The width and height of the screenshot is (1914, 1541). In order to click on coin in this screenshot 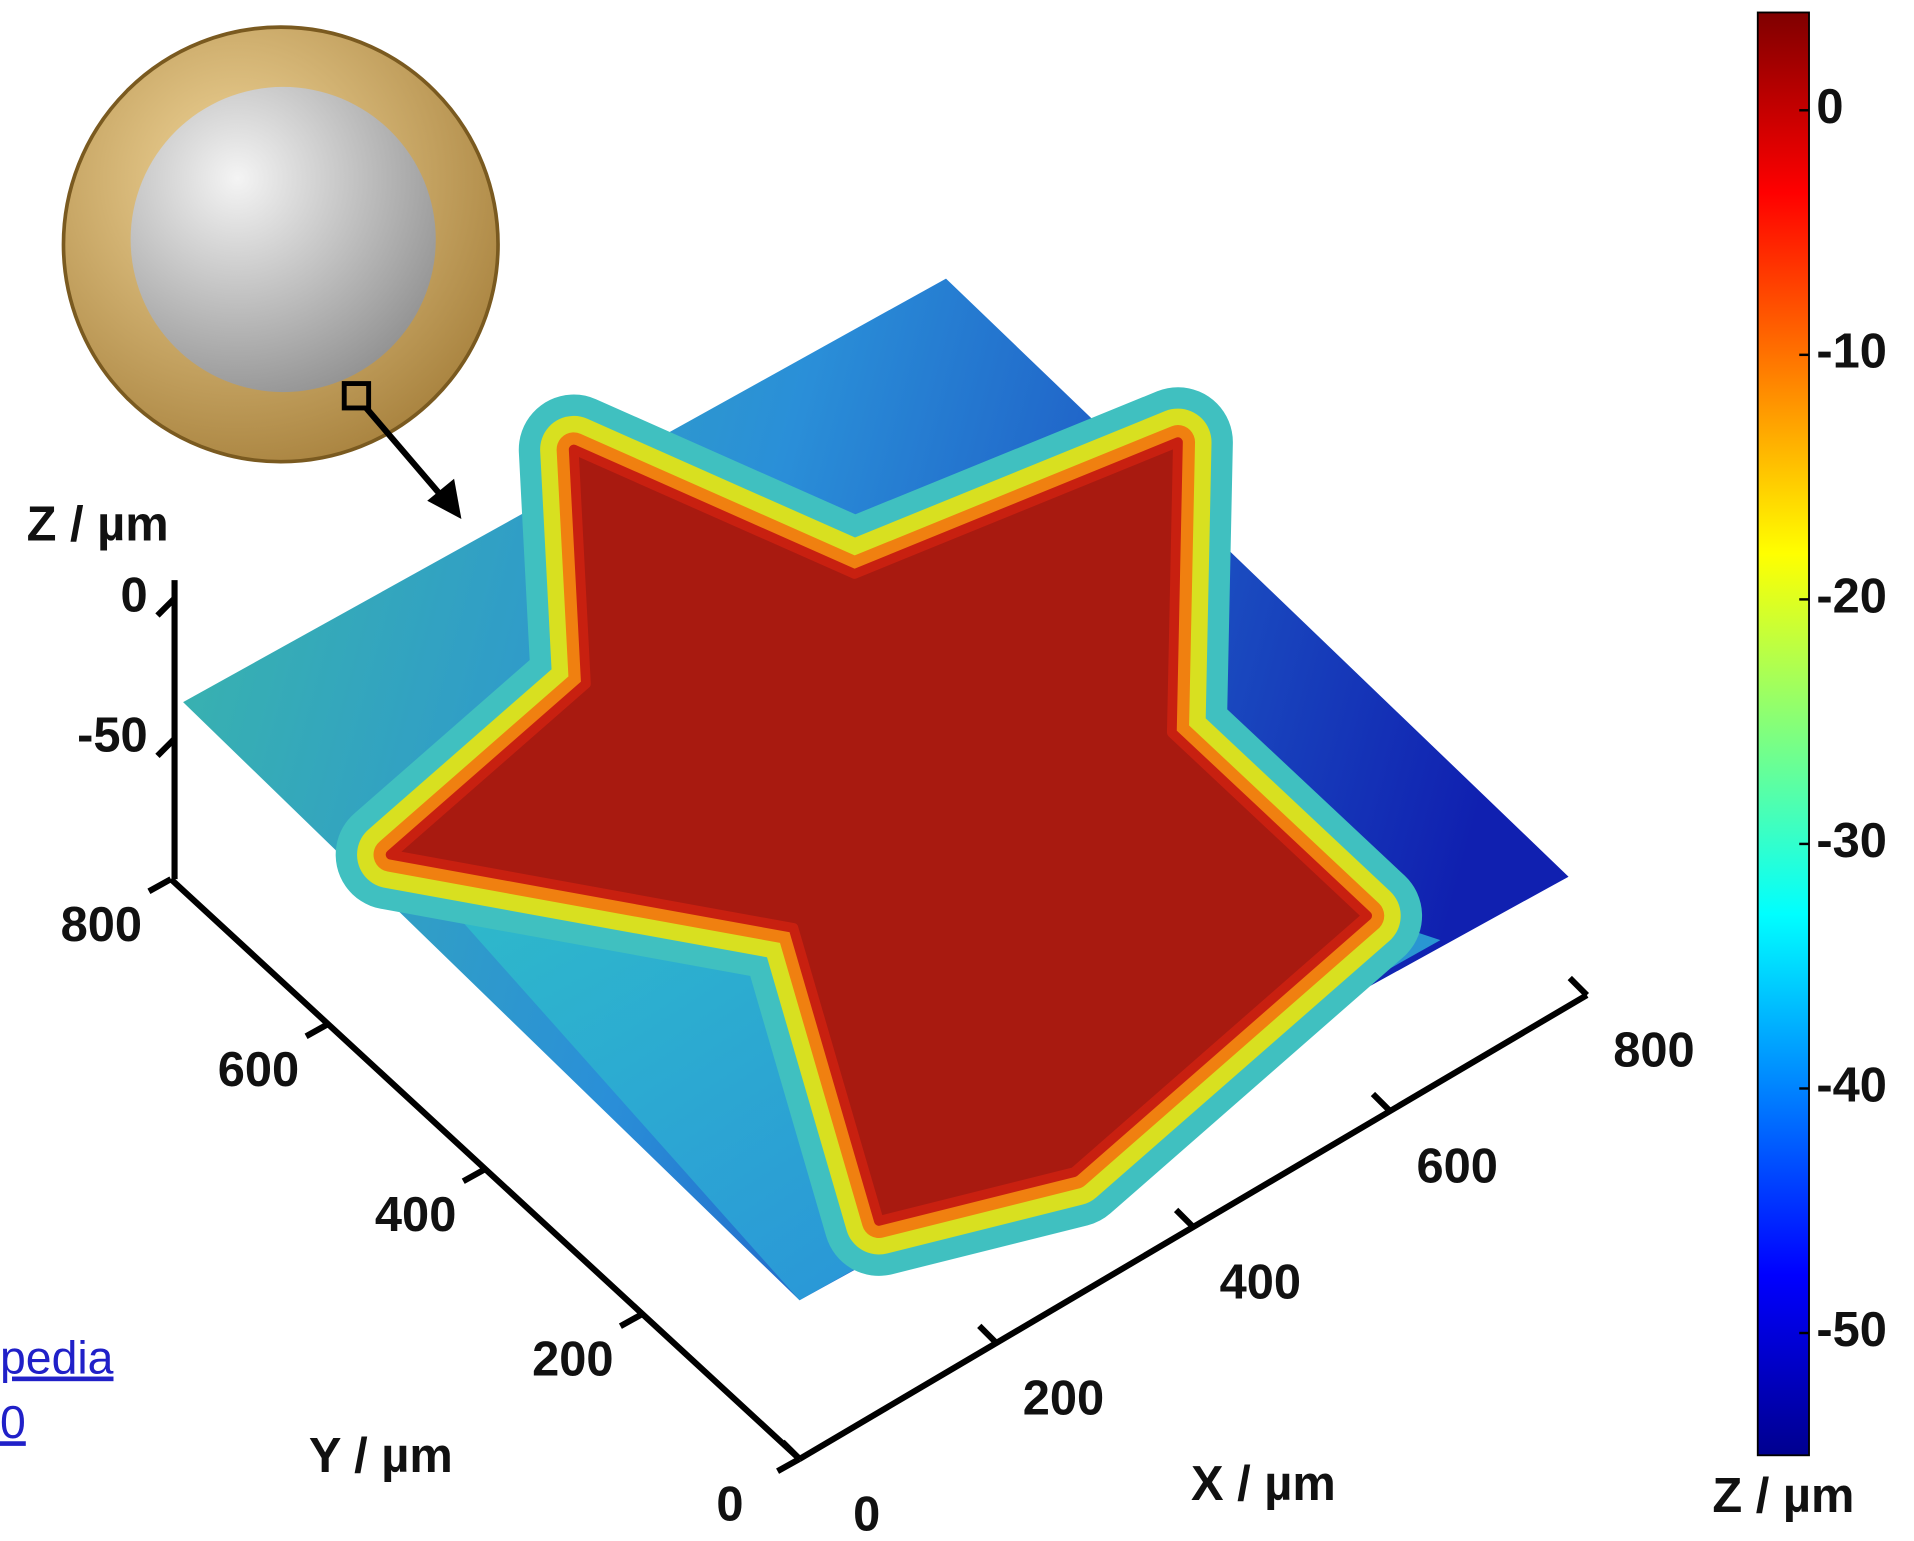, I will do `click(280, 272)`.